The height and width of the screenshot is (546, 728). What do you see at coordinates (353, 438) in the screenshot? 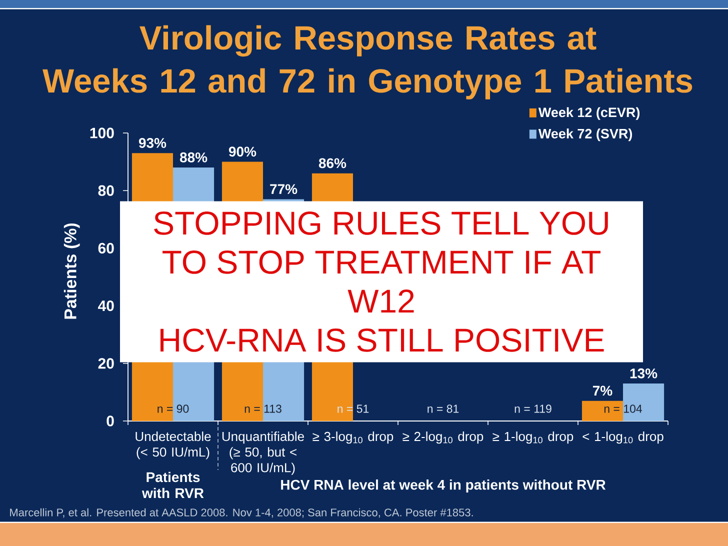
I see `x-tick-label: ≥ 3-log$_{10}$ drop` at bounding box center [353, 438].